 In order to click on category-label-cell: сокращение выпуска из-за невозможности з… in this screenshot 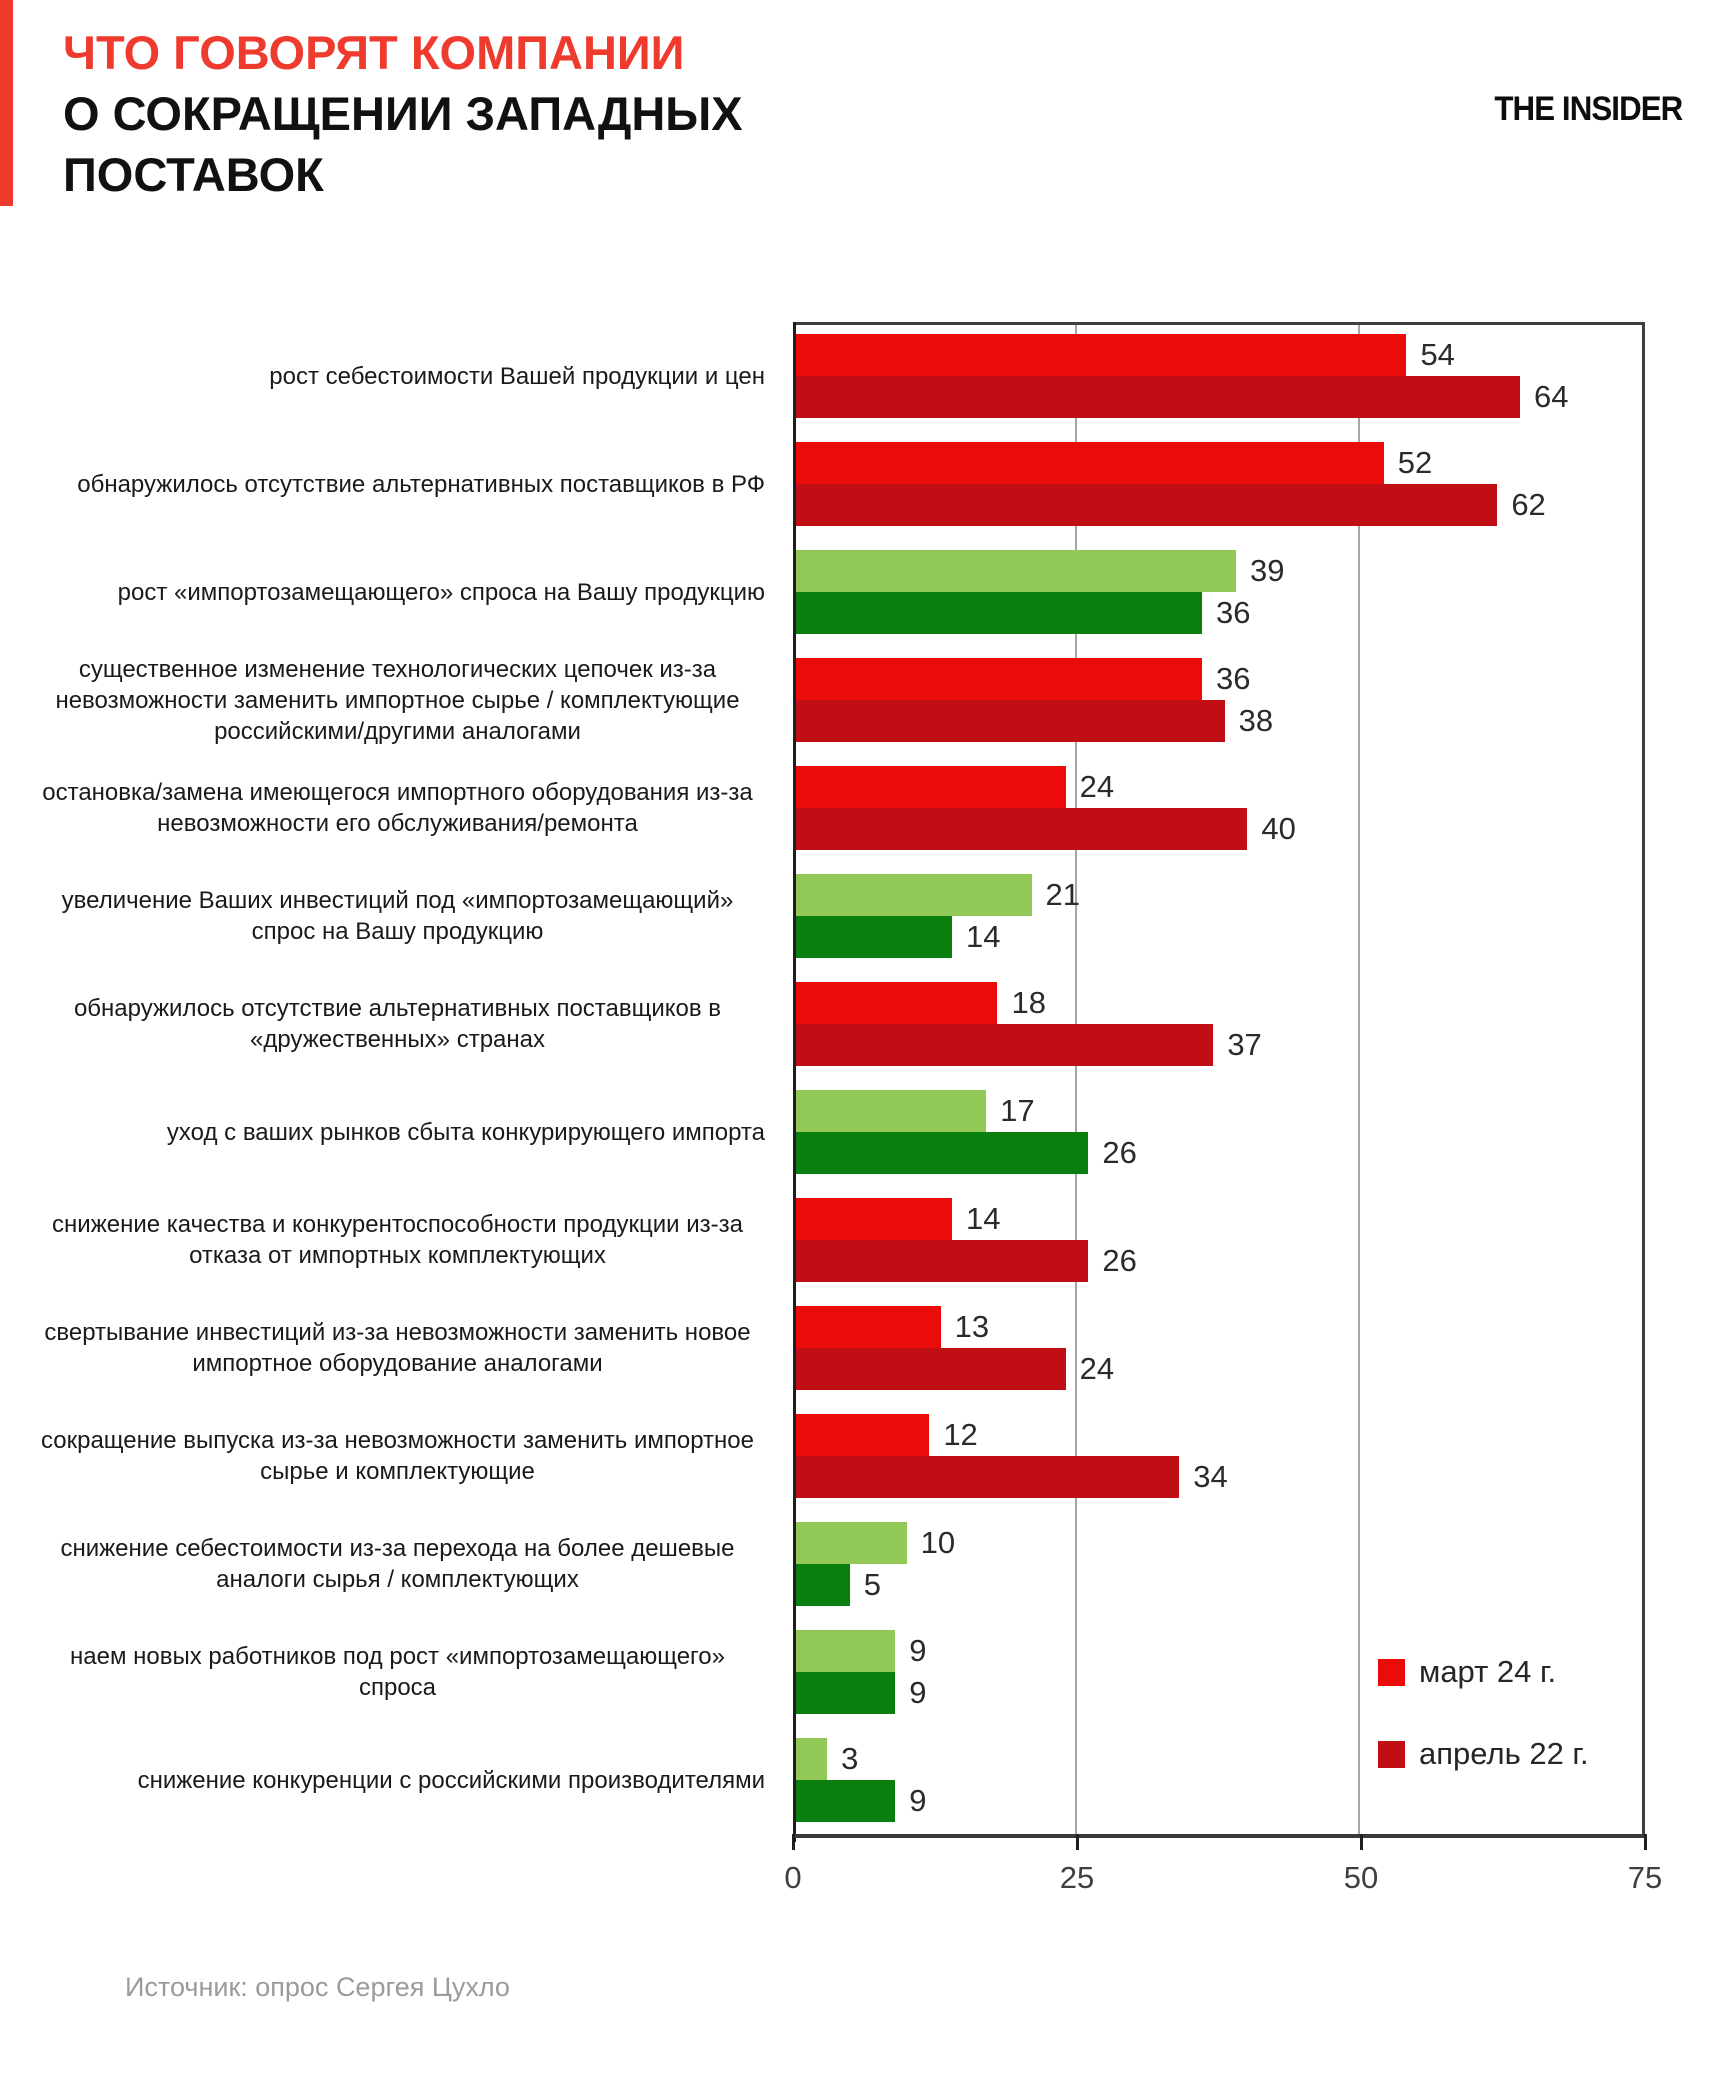, I will do `click(382, 1456)`.